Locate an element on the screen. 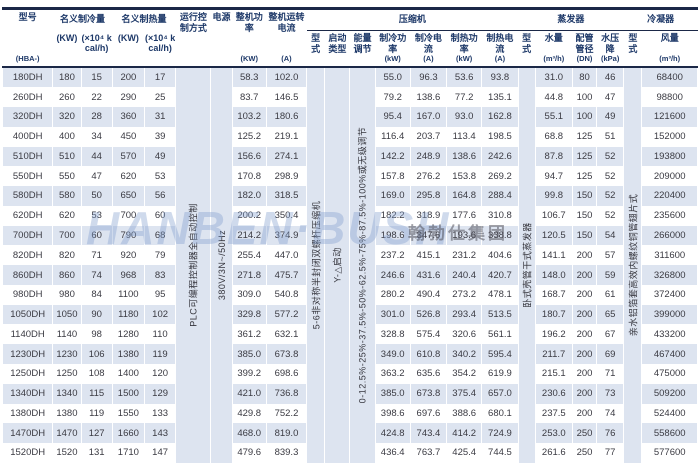  spec-cell: 255.4 is located at coordinates (249, 255).